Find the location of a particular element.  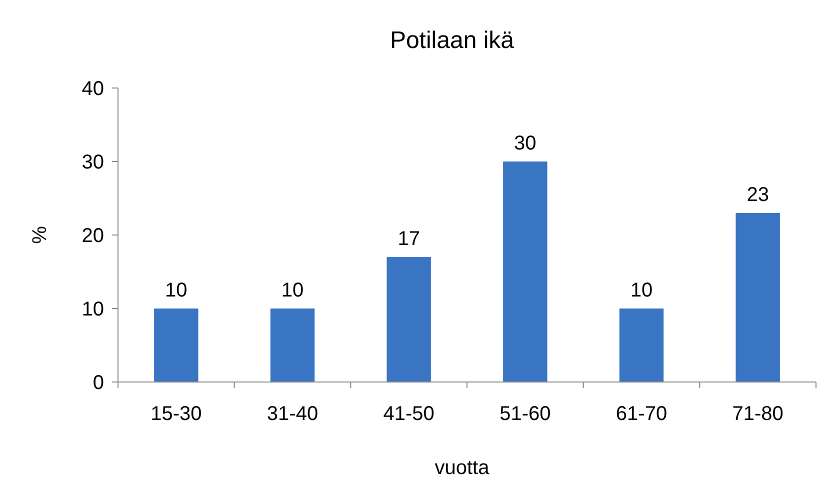

y-tick-label: 0 is located at coordinates (98, 383).